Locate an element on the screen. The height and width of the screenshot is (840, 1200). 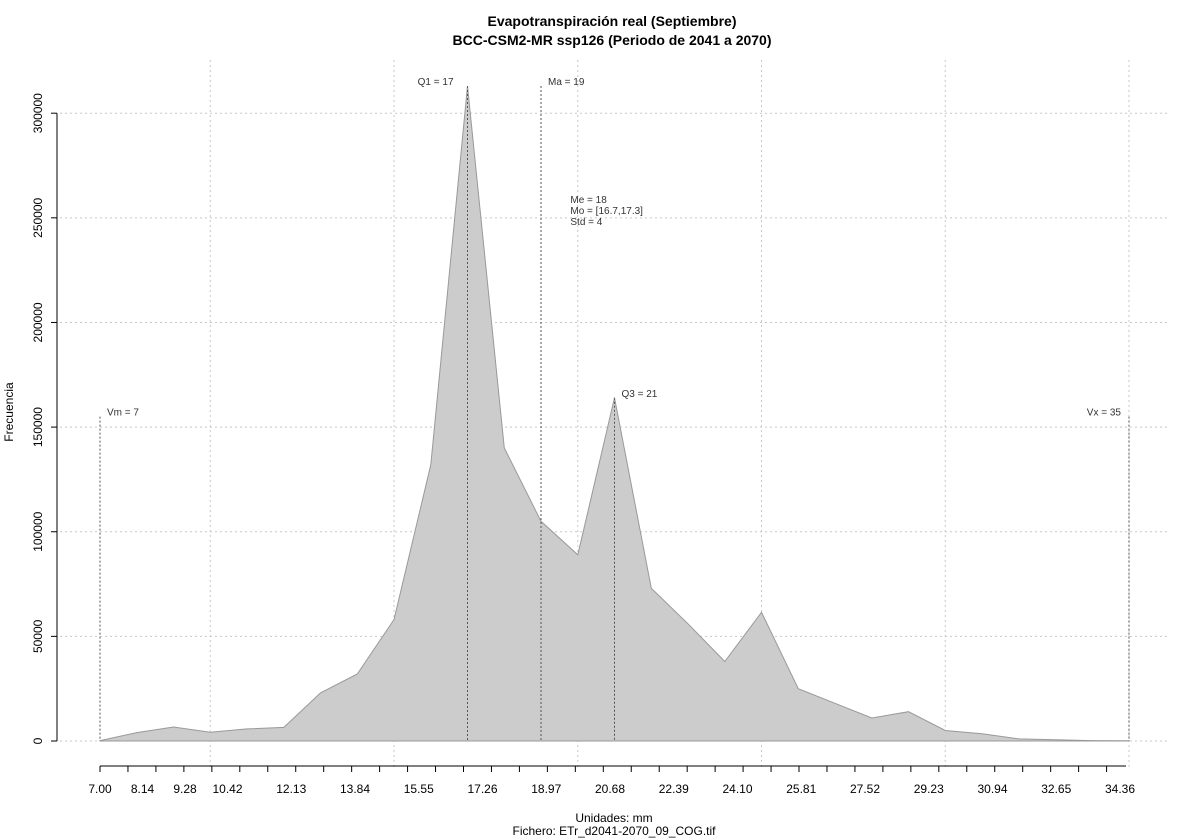
stat-text: Me = 18 is located at coordinates (588, 200).